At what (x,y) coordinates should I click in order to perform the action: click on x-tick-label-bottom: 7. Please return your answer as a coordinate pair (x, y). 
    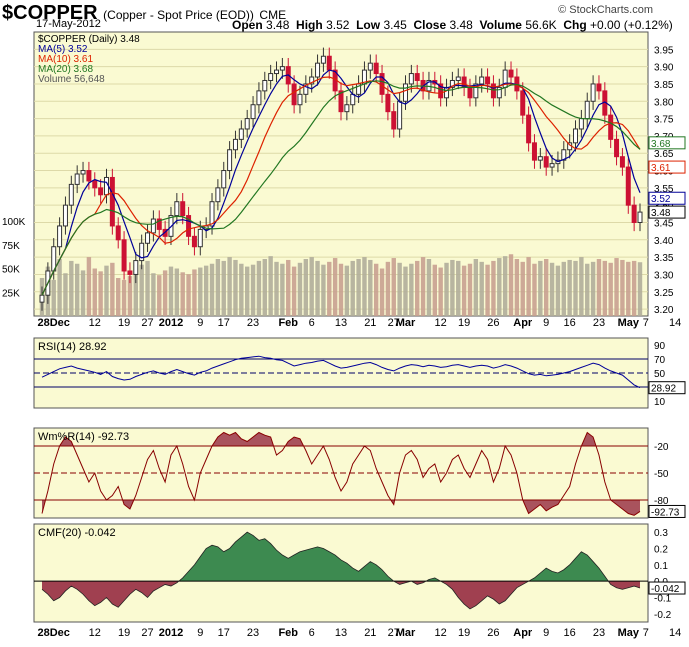
    Looking at the image, I should click on (646, 633).